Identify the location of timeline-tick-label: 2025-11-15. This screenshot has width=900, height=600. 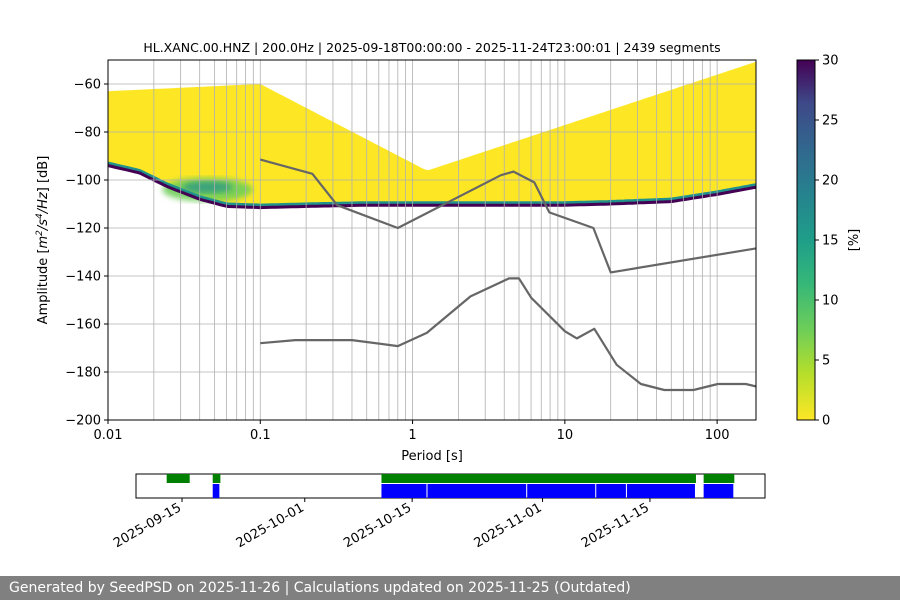
(615, 525).